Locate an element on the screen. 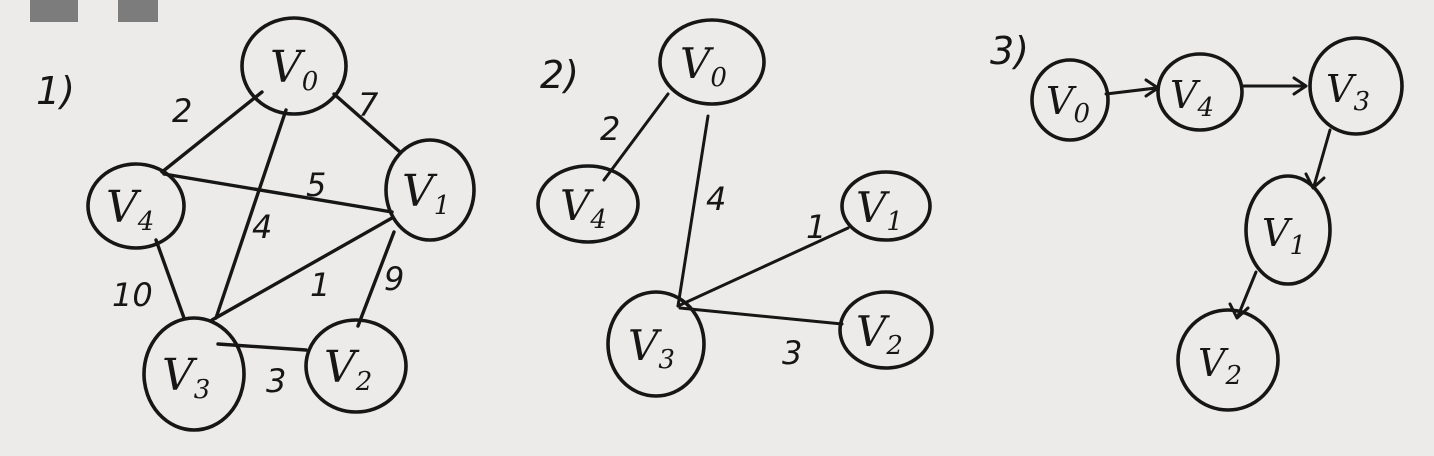 This screenshot has height=456, width=1434. panel-3-number: 3) is located at coordinates (1009, 51).